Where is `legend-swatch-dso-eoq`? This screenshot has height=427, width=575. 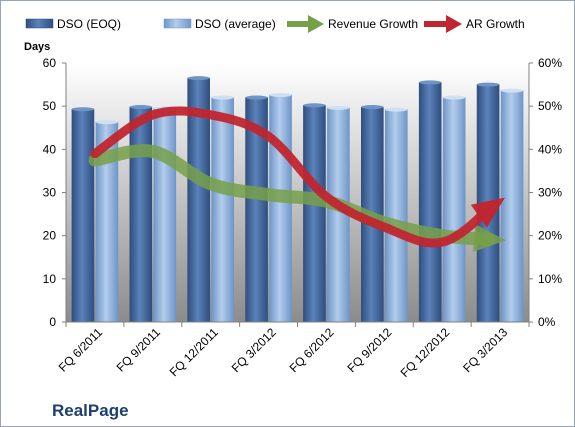 legend-swatch-dso-eoq is located at coordinates (39, 23).